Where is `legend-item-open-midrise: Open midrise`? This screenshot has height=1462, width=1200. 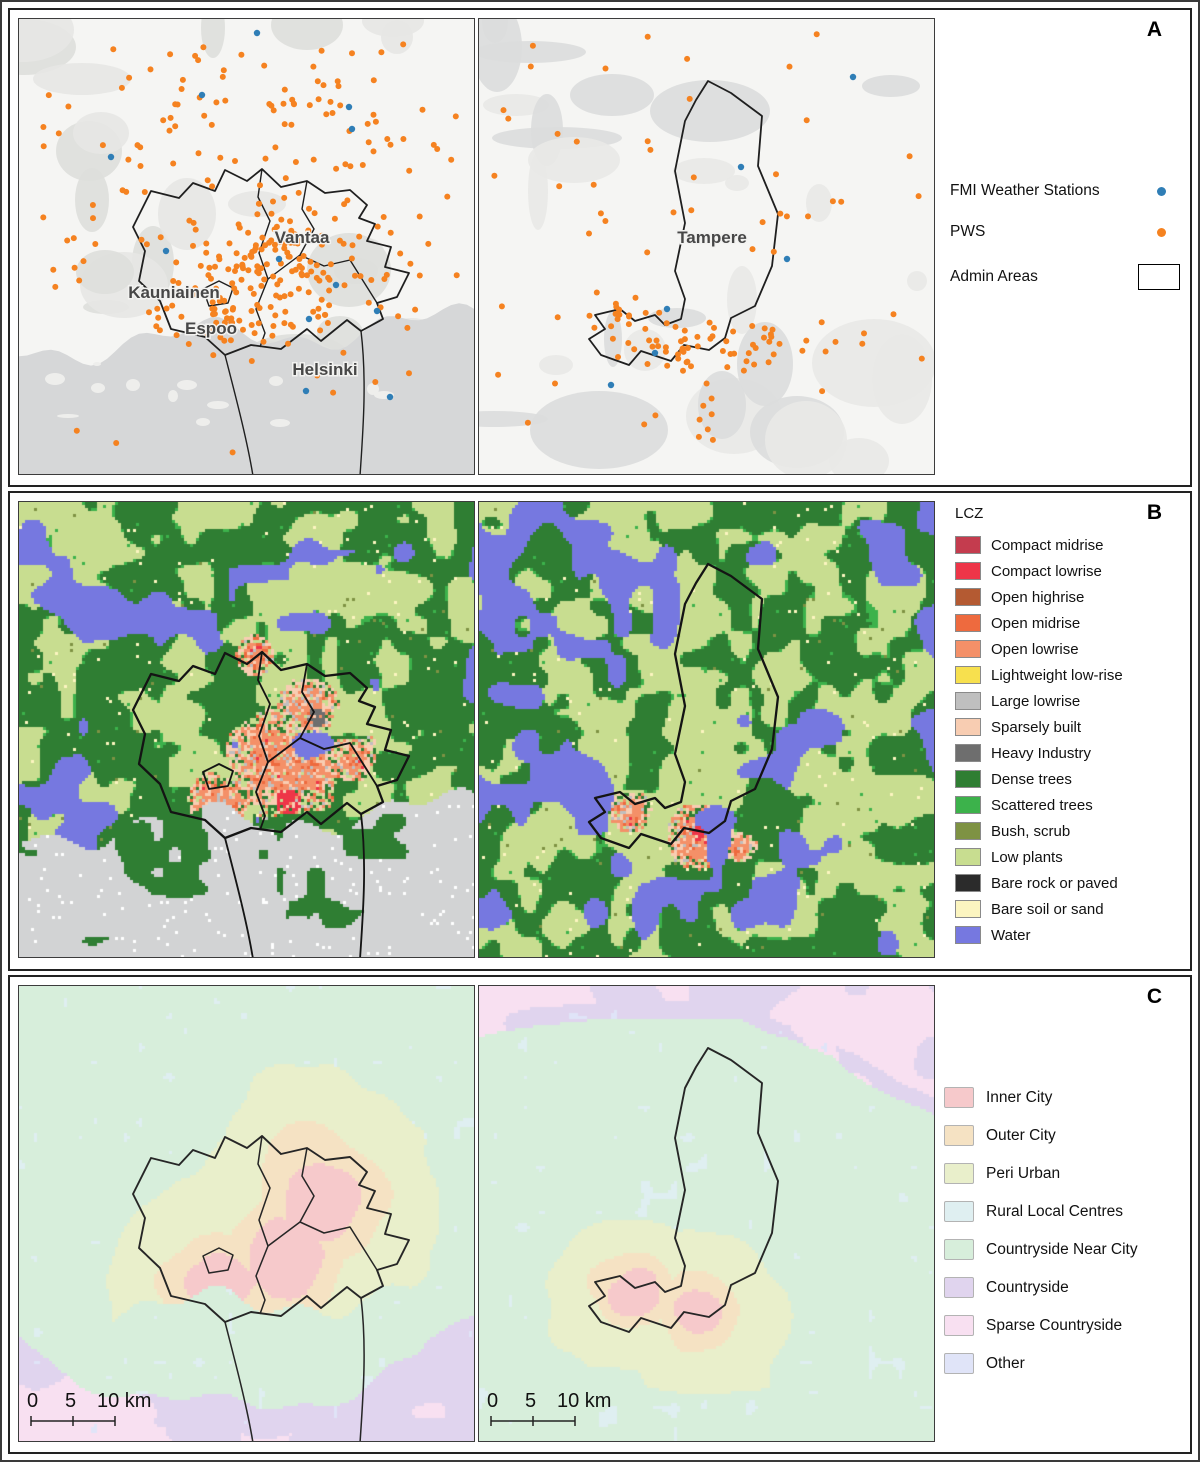 legend-item-open-midrise: Open midrise is located at coordinates (1067, 623).